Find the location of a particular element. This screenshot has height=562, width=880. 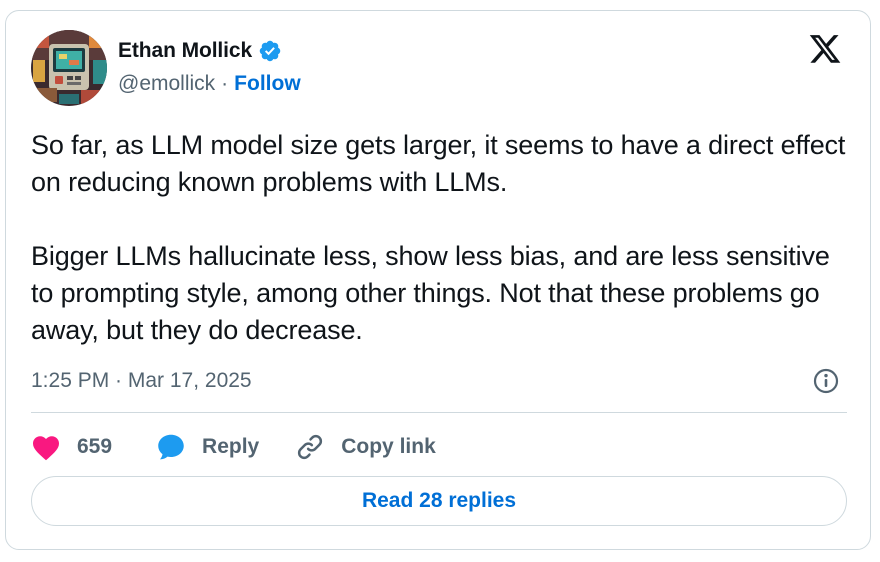

action-bar: 659 Reply Copy link is located at coordinates (233, 447).